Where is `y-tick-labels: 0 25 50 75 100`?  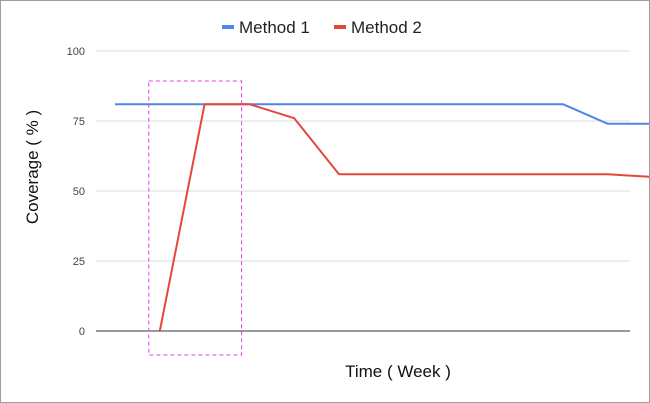
y-tick-labels: 0 25 50 75 100 is located at coordinates (76, 192).